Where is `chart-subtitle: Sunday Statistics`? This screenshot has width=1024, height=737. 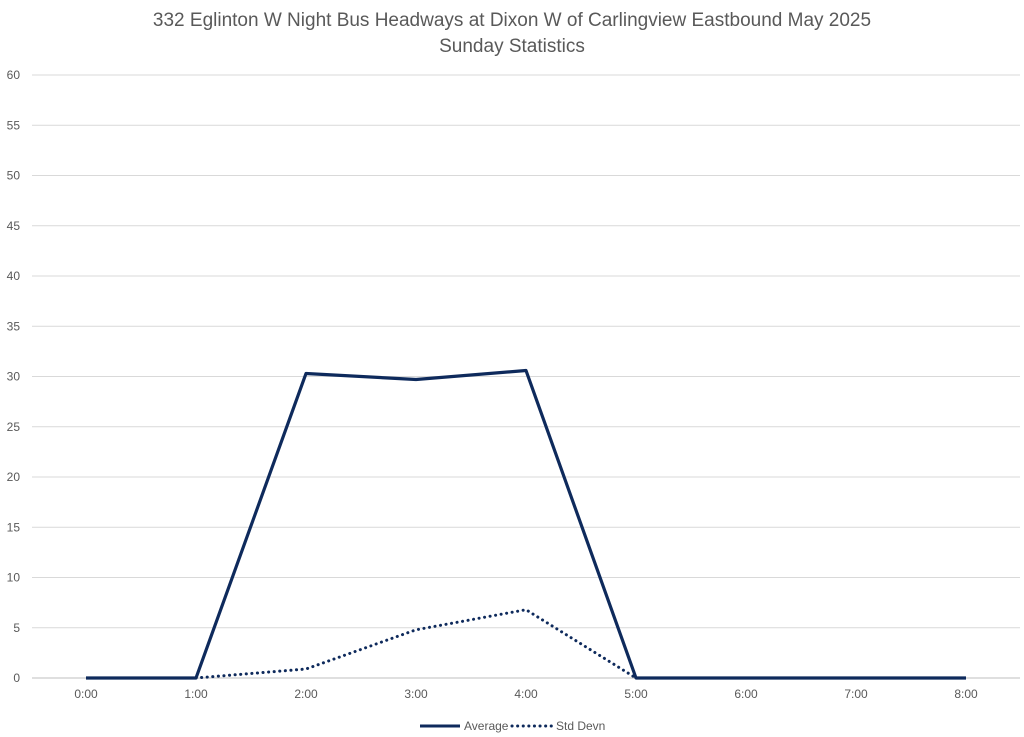
chart-subtitle: Sunday Statistics is located at coordinates (512, 46).